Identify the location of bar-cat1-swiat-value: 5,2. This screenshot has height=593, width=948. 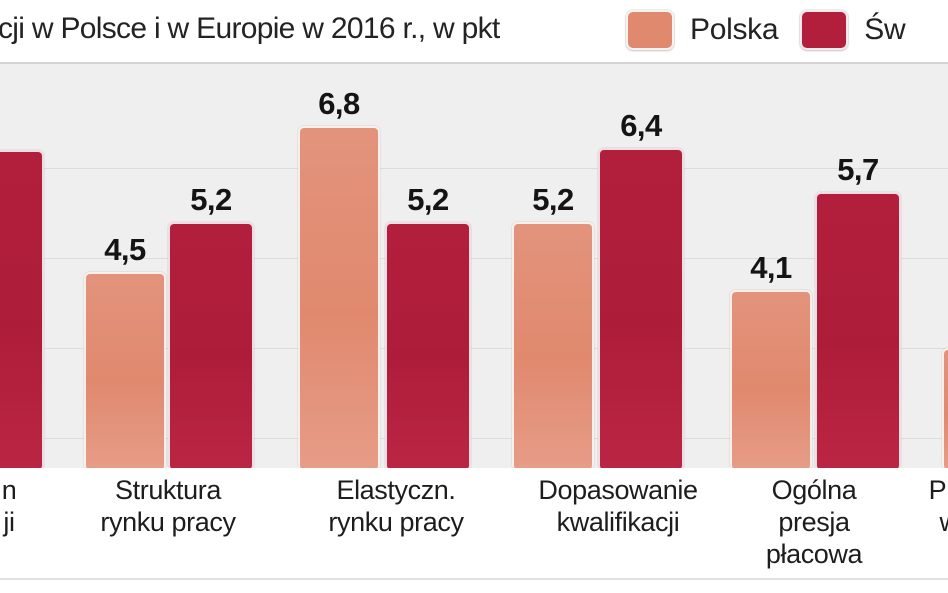
(211, 199).